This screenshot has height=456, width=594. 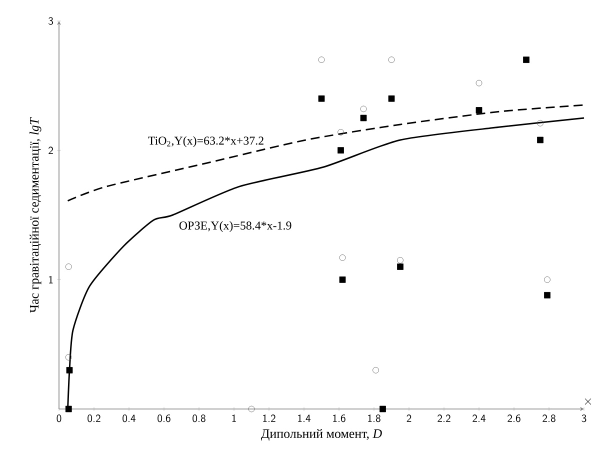 What do you see at coordinates (321, 434) in the screenshot?
I see `x-axis-title: Дипольний момент, D` at bounding box center [321, 434].